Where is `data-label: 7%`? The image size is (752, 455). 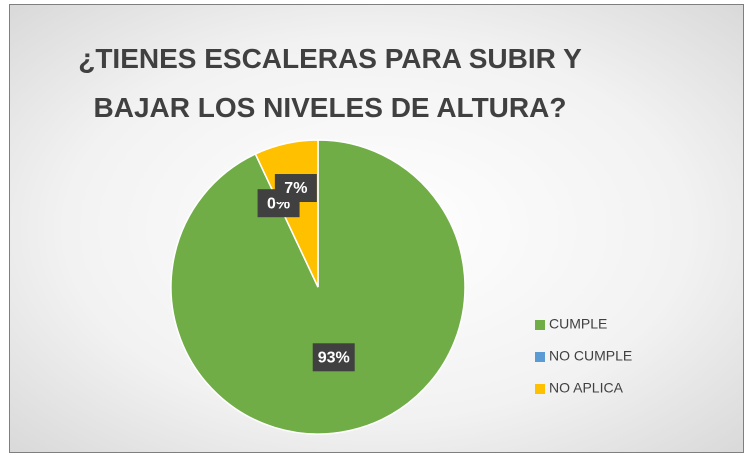 data-label: 7% is located at coordinates (295, 188).